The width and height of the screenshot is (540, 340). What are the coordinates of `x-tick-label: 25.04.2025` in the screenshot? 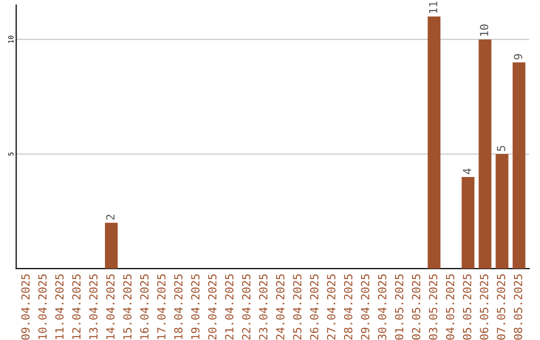 It's located at (297, 307).